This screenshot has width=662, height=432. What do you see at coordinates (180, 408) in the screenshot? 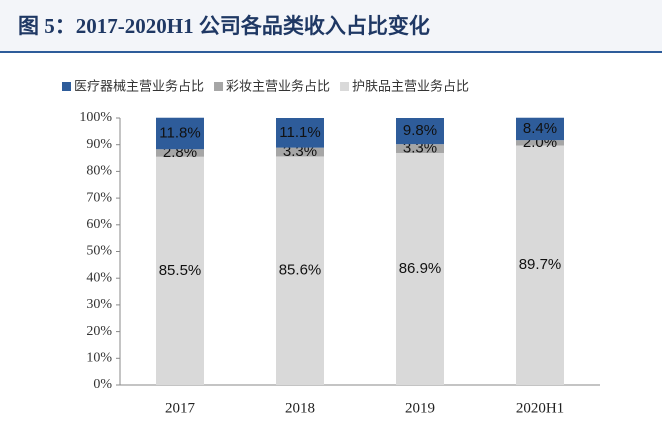
I see `x-tick-label: 2017` at bounding box center [180, 408].